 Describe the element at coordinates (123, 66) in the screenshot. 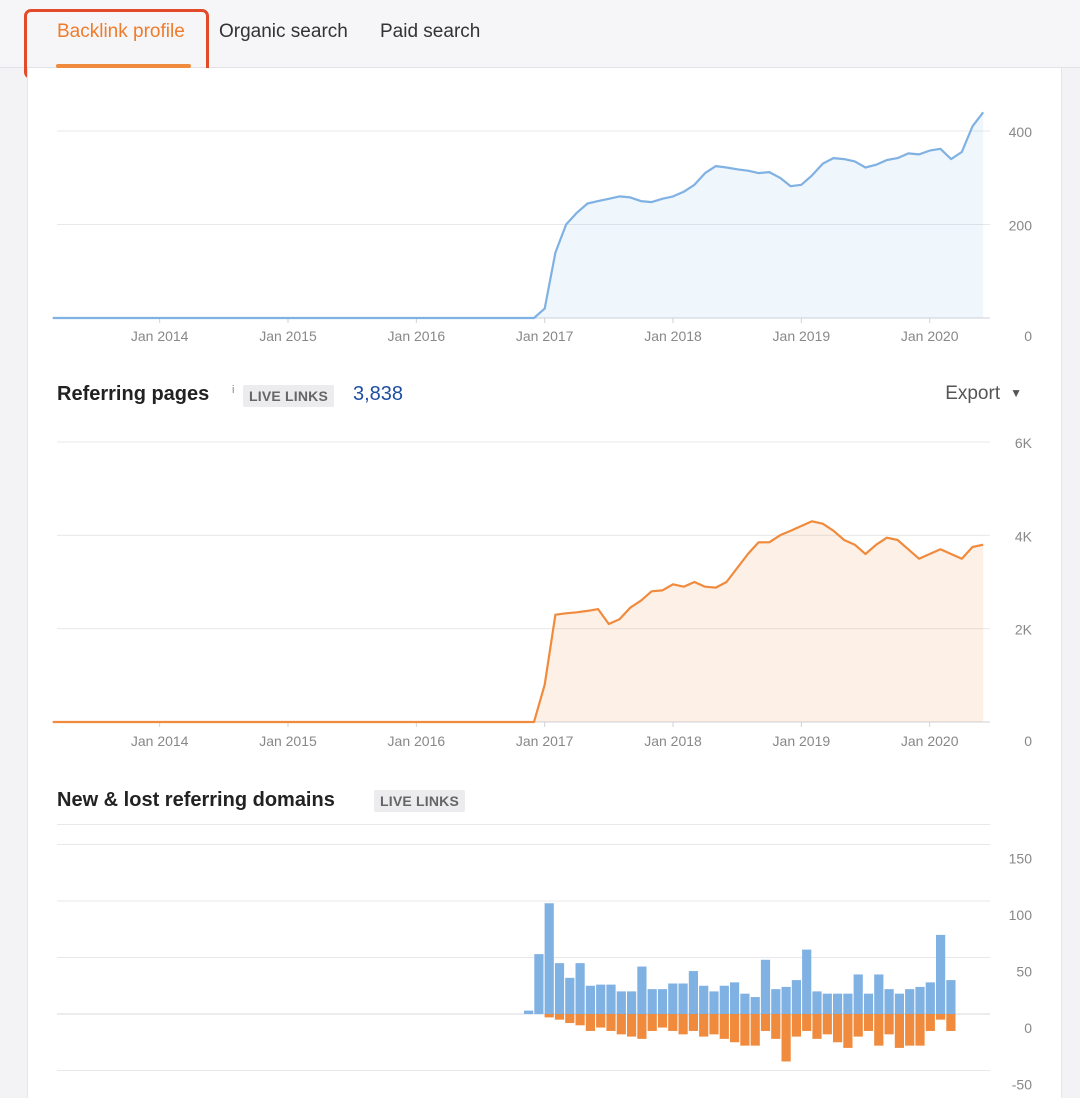

I see `active-tab-underline` at that location.